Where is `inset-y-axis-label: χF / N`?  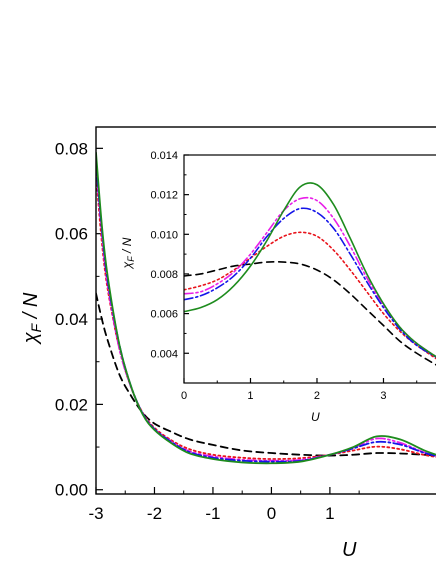
inset-y-axis-label: χF / N is located at coordinates (128, 253).